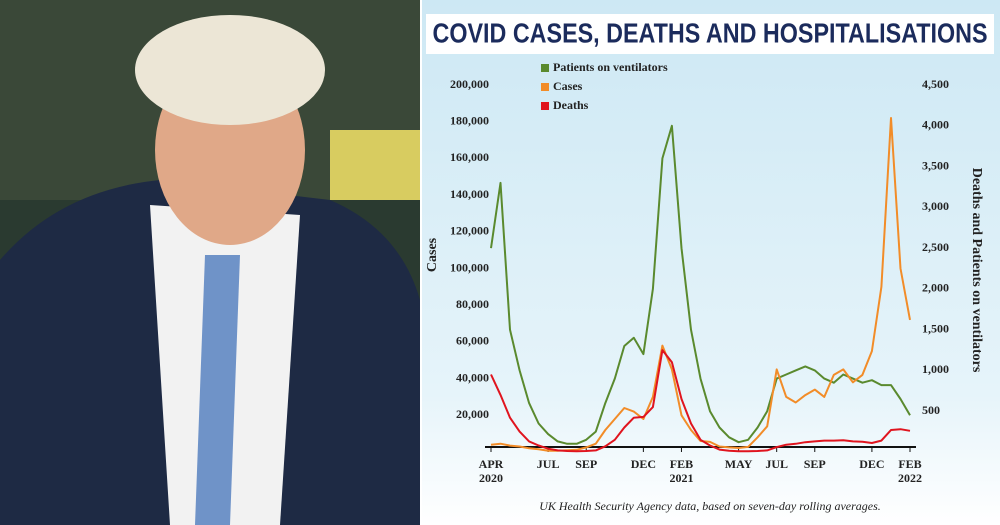 Image resolution: width=1000 pixels, height=525 pixels. What do you see at coordinates (491, 471) in the screenshot?
I see `x-tick-label: APR 2020` at bounding box center [491, 471].